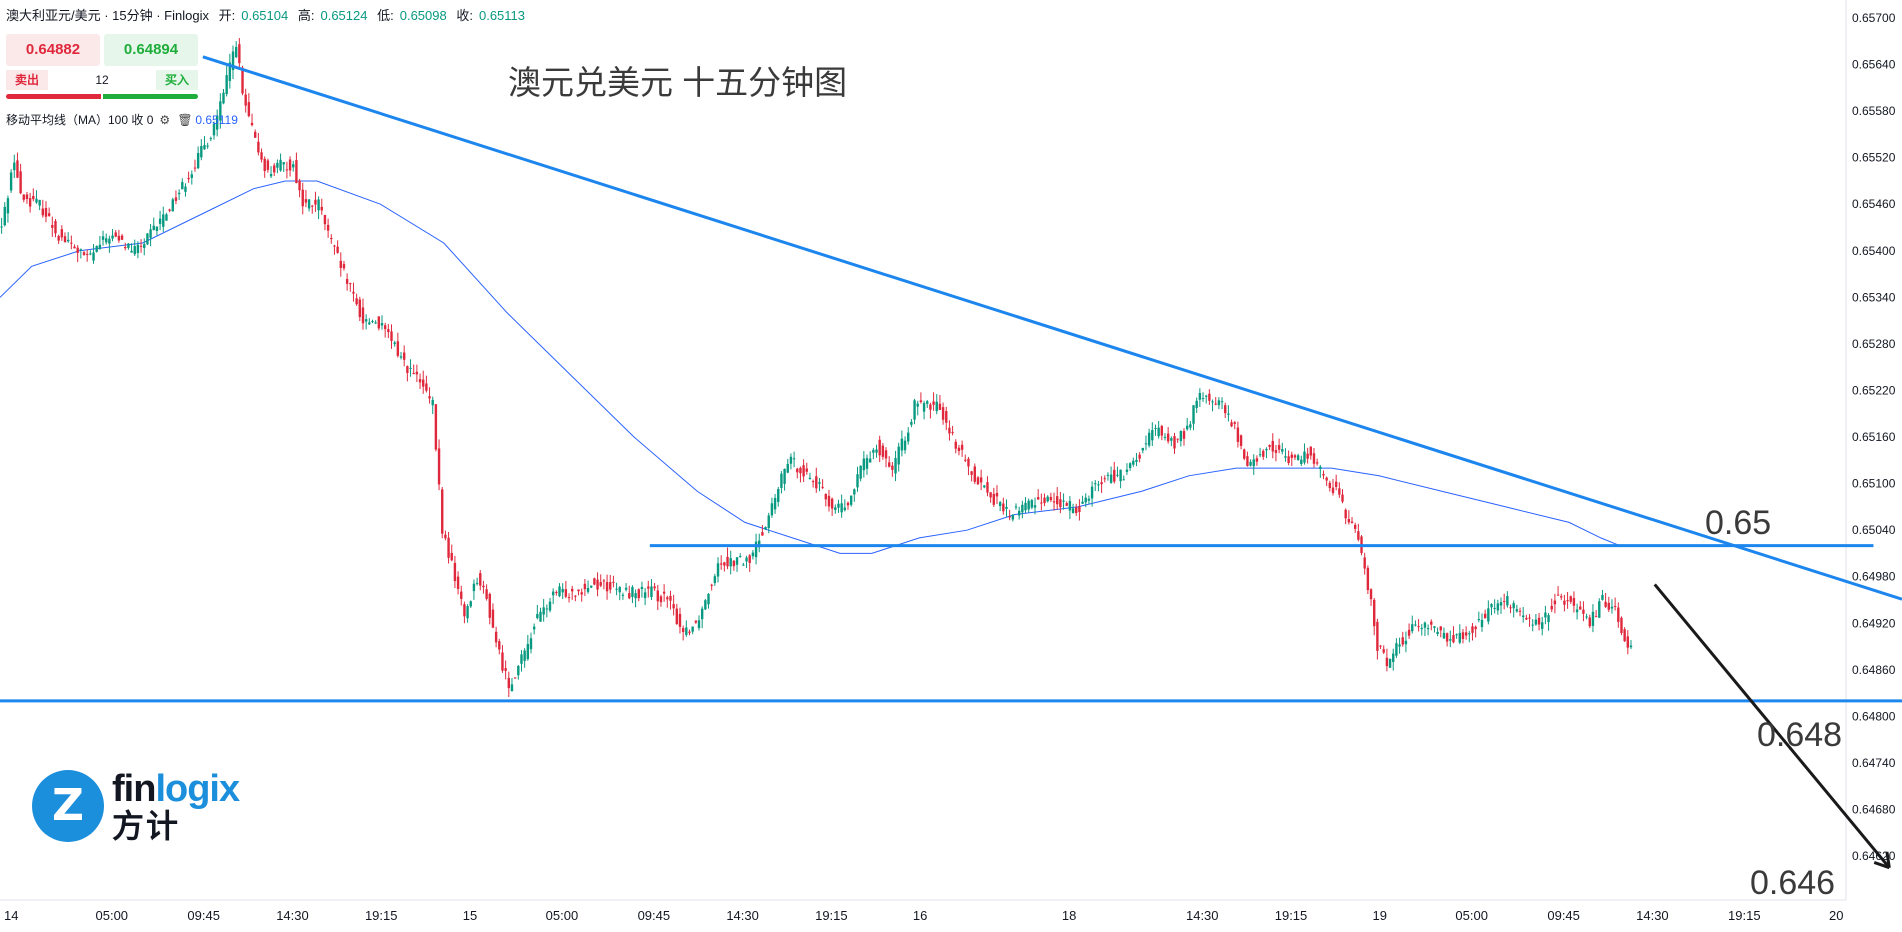 Image resolution: width=1902 pixels, height=932 pixels. I want to click on time-tick-label: 18, so click(1069, 915).